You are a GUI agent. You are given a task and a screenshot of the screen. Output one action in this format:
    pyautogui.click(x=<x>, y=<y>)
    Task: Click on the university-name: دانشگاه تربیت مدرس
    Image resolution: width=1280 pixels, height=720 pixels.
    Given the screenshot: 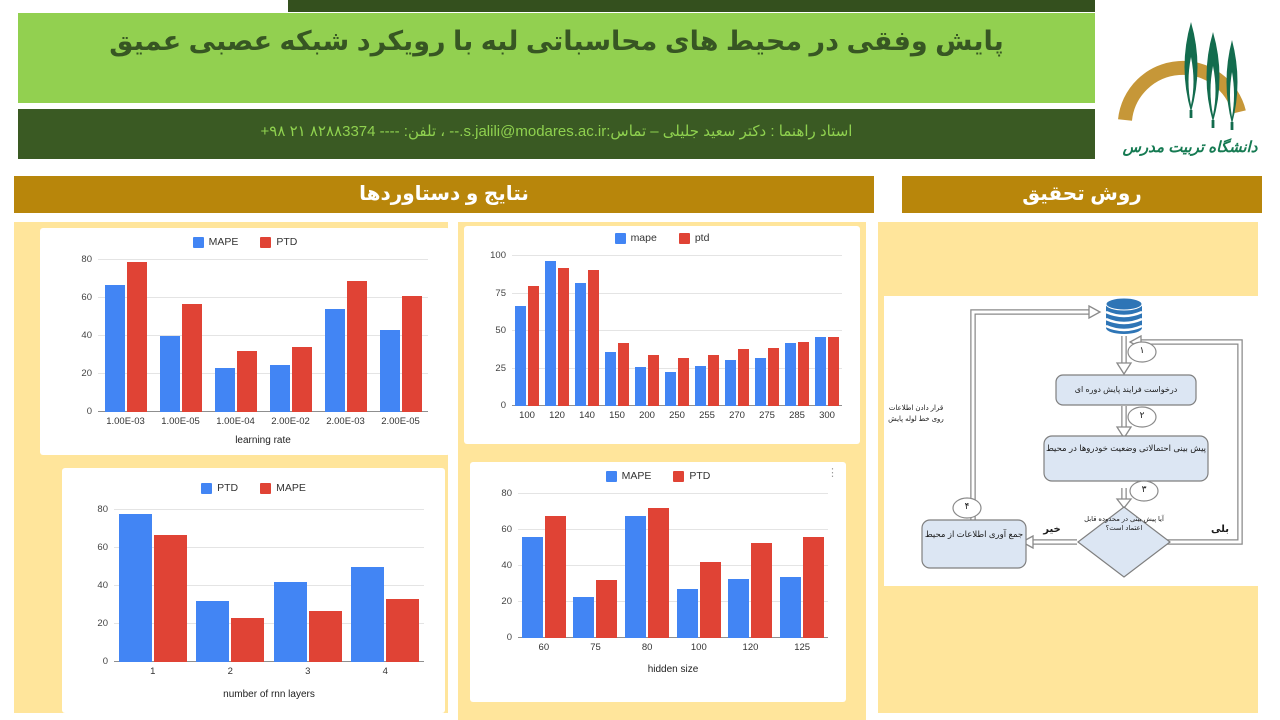 What is the action you would take?
    pyautogui.click(x=1190, y=147)
    